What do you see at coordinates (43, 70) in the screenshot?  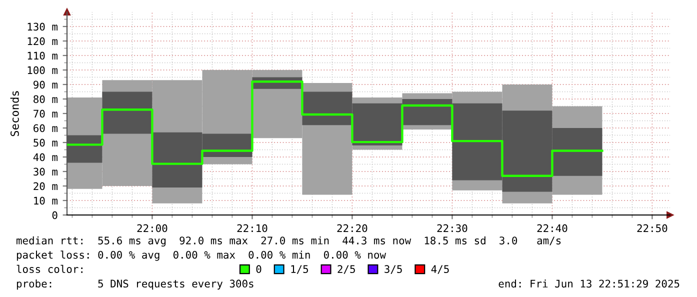 I see `y-tick-label: 100 m` at bounding box center [43, 70].